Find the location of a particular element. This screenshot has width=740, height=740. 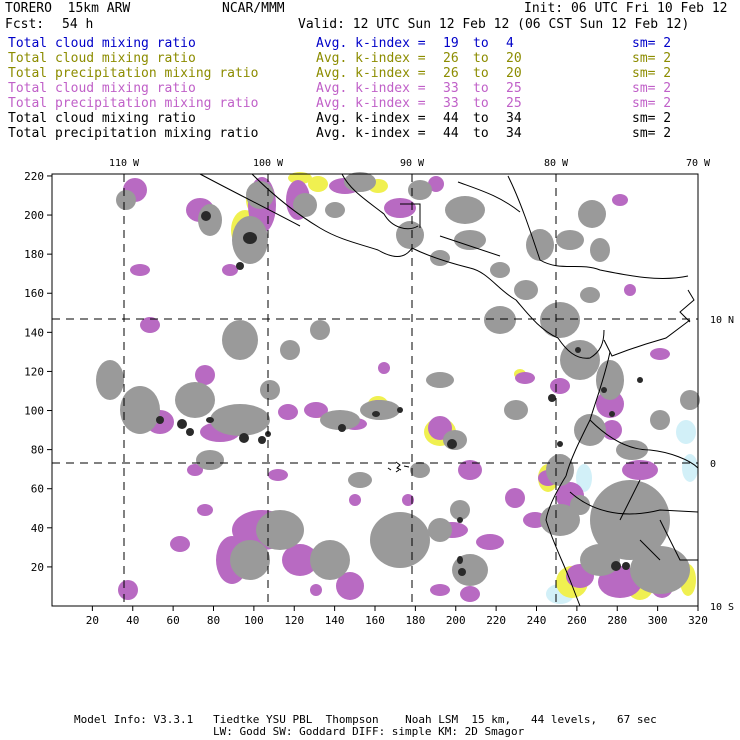

x-tick-label: 140 is located at coordinates (335, 620).